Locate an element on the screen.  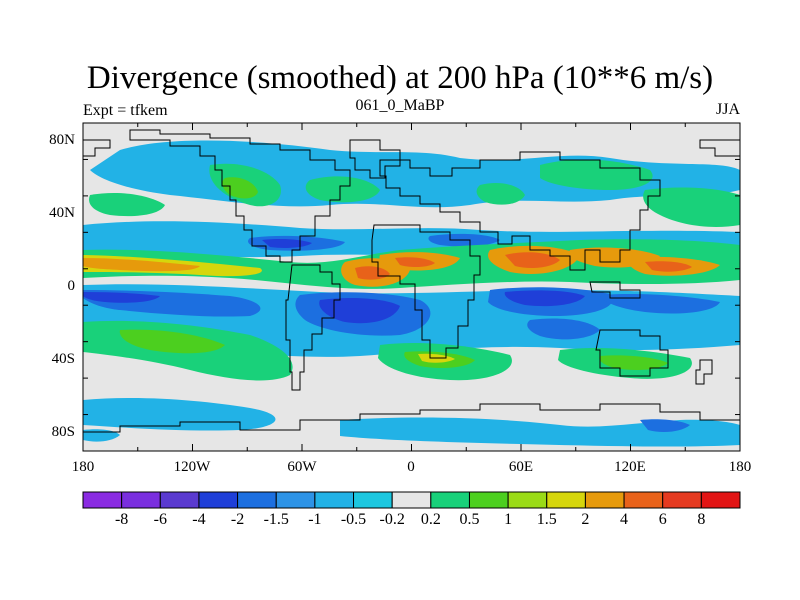
colorbar-label: 1.5 is located at coordinates (546, 519).